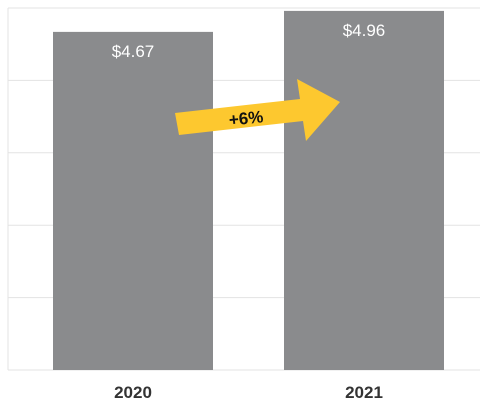 Image resolution: width=480 pixels, height=402 pixels. What do you see at coordinates (364, 392) in the screenshot?
I see `x-tick-label: 2021` at bounding box center [364, 392].